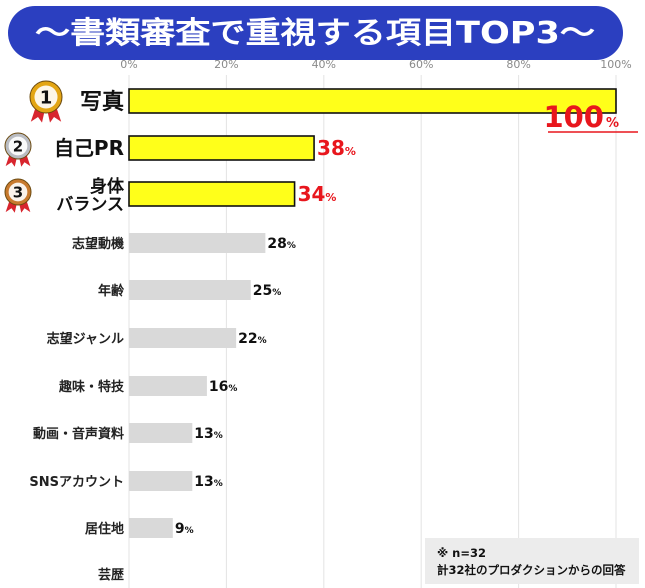 The image size is (645, 588). I want to click on source-text: 計32社のプロダクションからの回答, so click(531, 570).